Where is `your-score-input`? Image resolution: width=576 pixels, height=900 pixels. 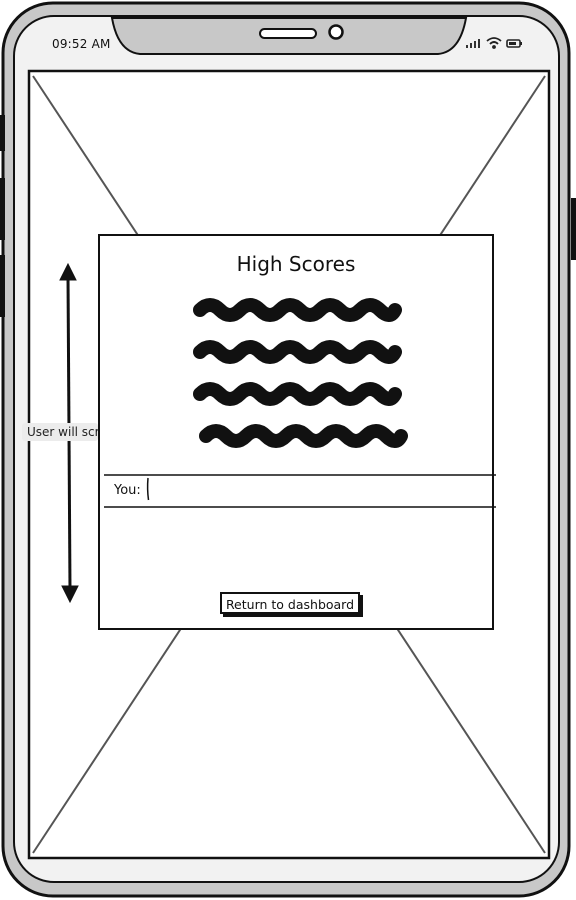
your-score-input is located at coordinates (148, 489).